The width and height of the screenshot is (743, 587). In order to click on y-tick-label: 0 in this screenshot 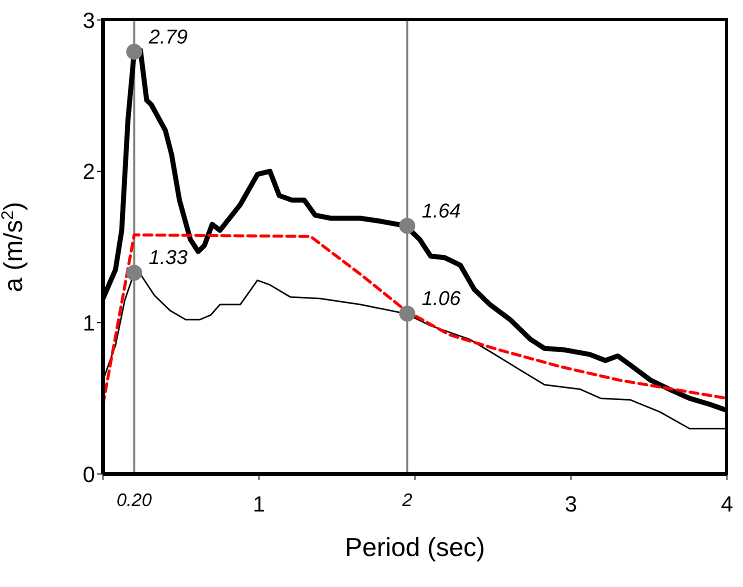, I will do `click(88, 474)`.